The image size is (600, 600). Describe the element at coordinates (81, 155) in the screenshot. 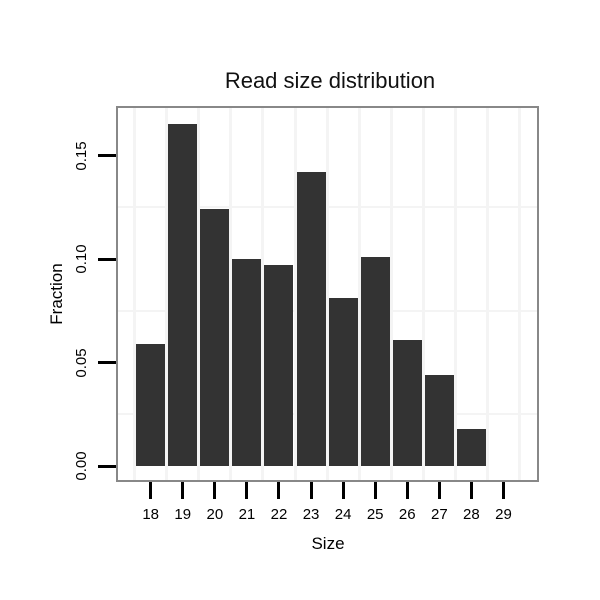

I see `y-tick-label: 0.15` at that location.